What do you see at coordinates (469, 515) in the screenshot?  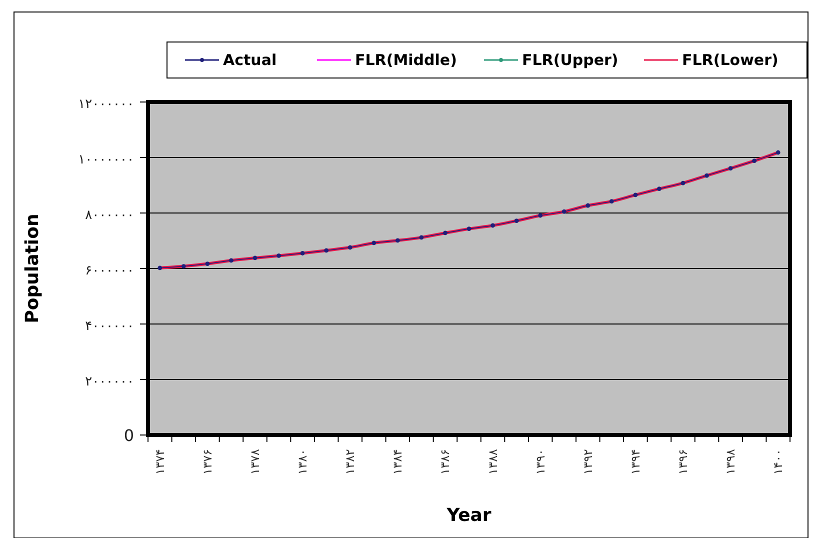 I see `x-axis-title: Year` at bounding box center [469, 515].